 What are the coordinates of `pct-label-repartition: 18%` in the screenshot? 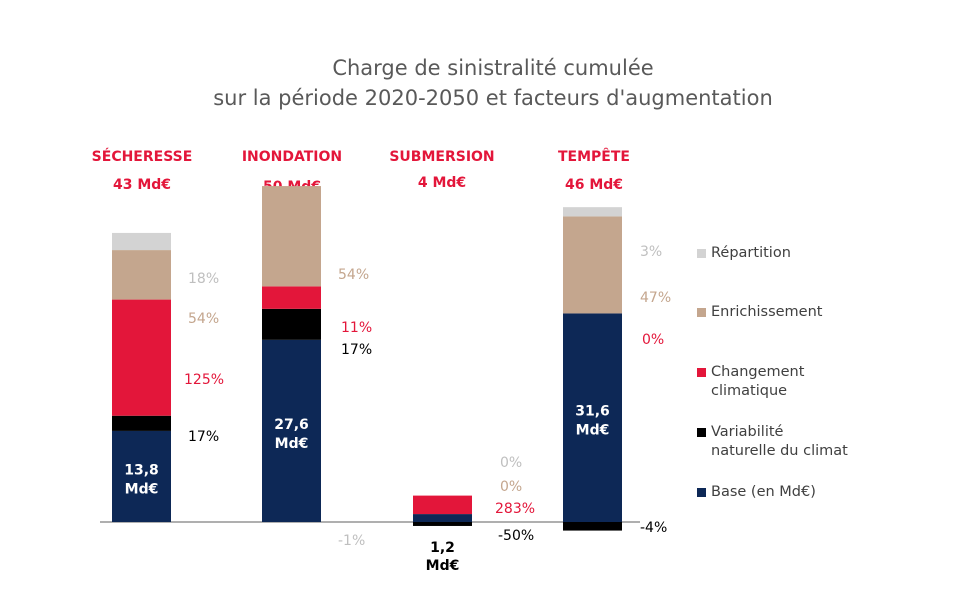 It's located at (203, 279).